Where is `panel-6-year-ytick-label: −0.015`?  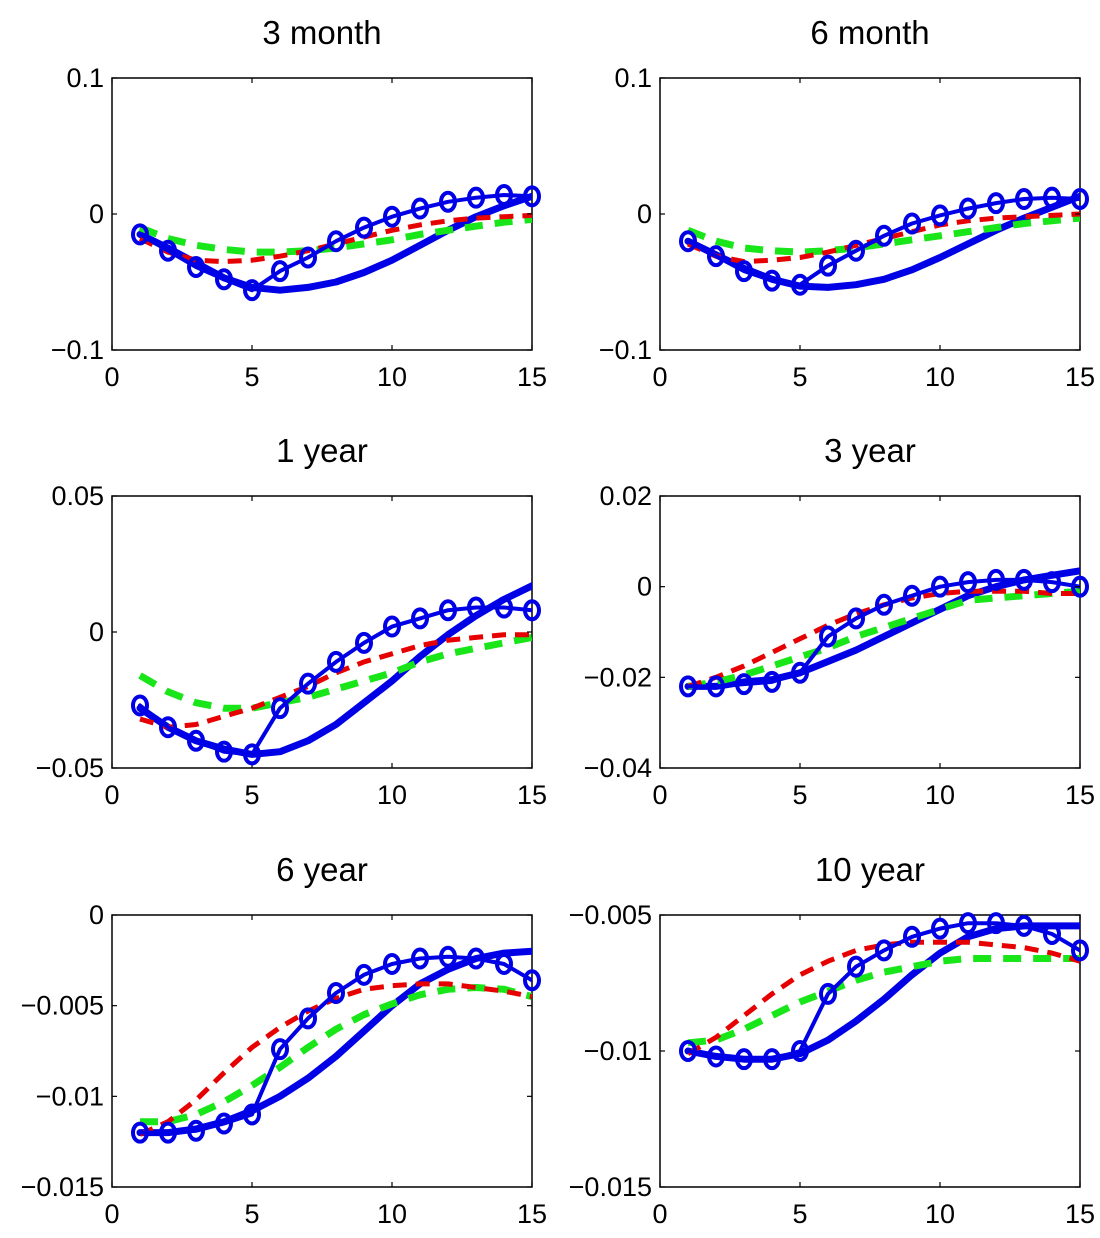 panel-6-year-ytick-label: −0.015 is located at coordinates (62, 1187).